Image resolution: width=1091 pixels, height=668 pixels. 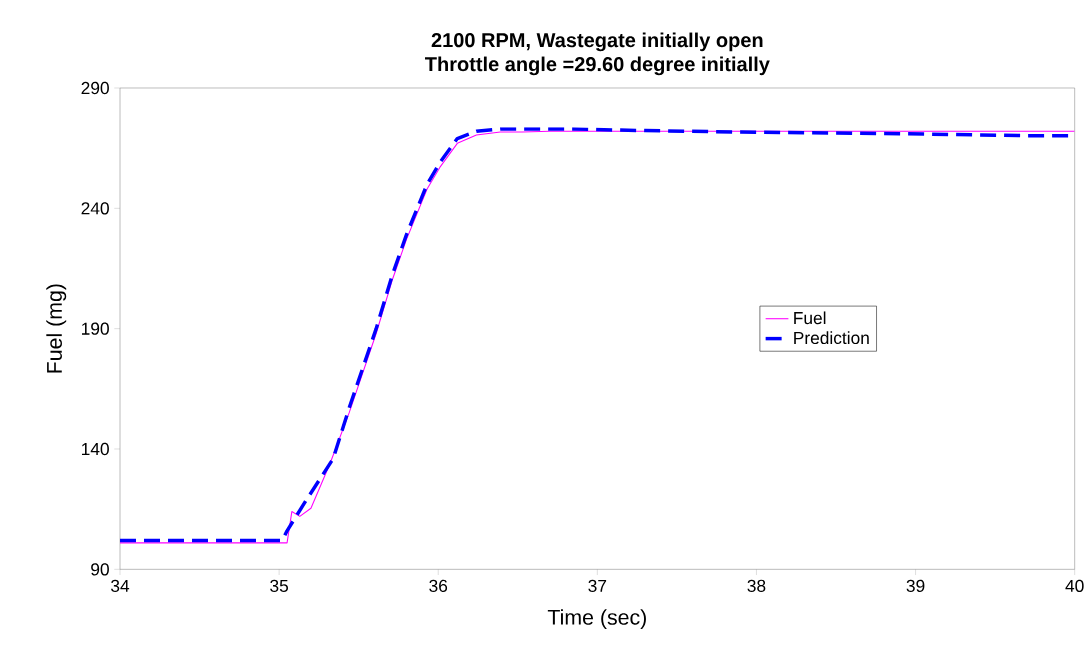 What do you see at coordinates (1074, 586) in the screenshot?
I see `x-tick-label: 40` at bounding box center [1074, 586].